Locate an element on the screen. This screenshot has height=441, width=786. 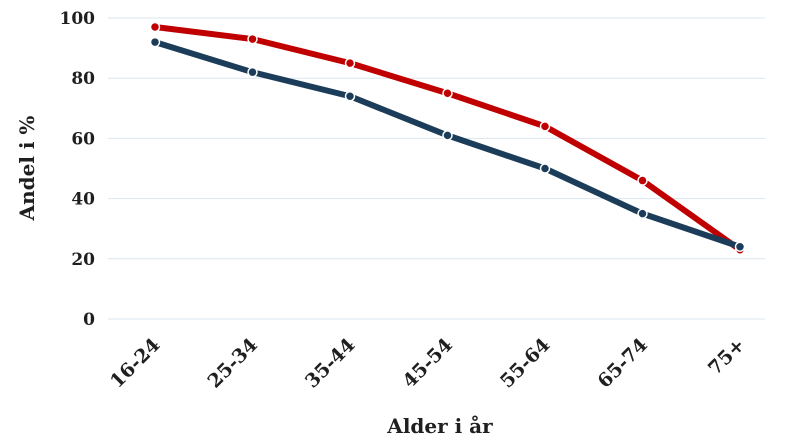
y-tick-label: 100 is located at coordinates (78, 19).